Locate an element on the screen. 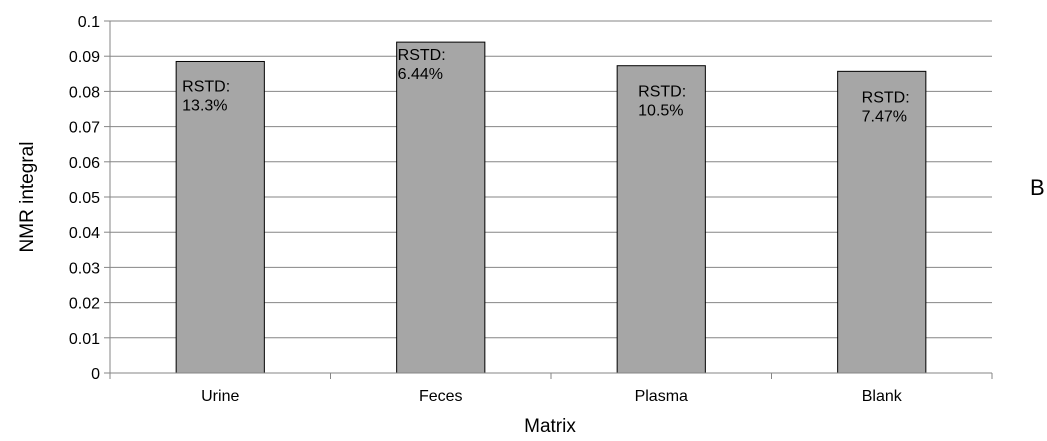  y-tick-label: 0.04 is located at coordinates (84, 233).